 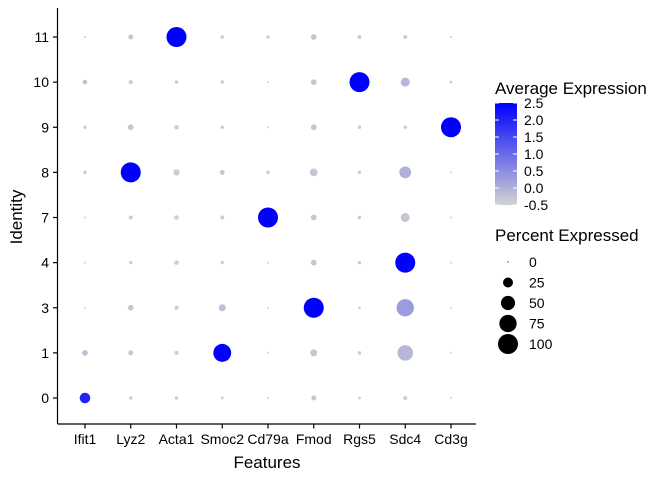 What do you see at coordinates (567, 235) in the screenshot?
I see `size-legend-title: Percent Expressed` at bounding box center [567, 235].